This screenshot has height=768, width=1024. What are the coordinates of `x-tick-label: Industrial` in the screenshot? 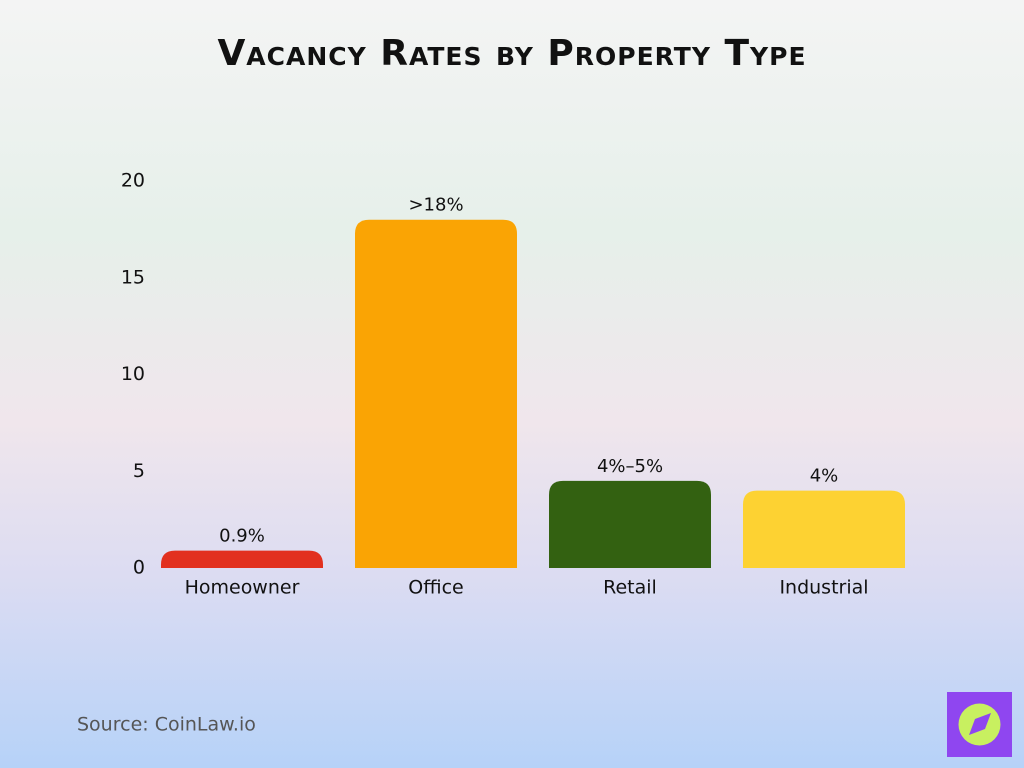 It's located at (823, 588).